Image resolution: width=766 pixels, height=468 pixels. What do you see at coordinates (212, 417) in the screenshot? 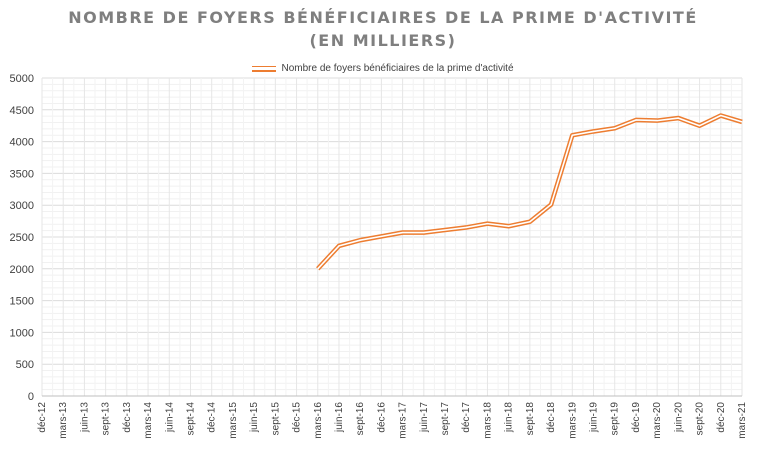
I see `x-tick-label: déc-14` at bounding box center [212, 417].